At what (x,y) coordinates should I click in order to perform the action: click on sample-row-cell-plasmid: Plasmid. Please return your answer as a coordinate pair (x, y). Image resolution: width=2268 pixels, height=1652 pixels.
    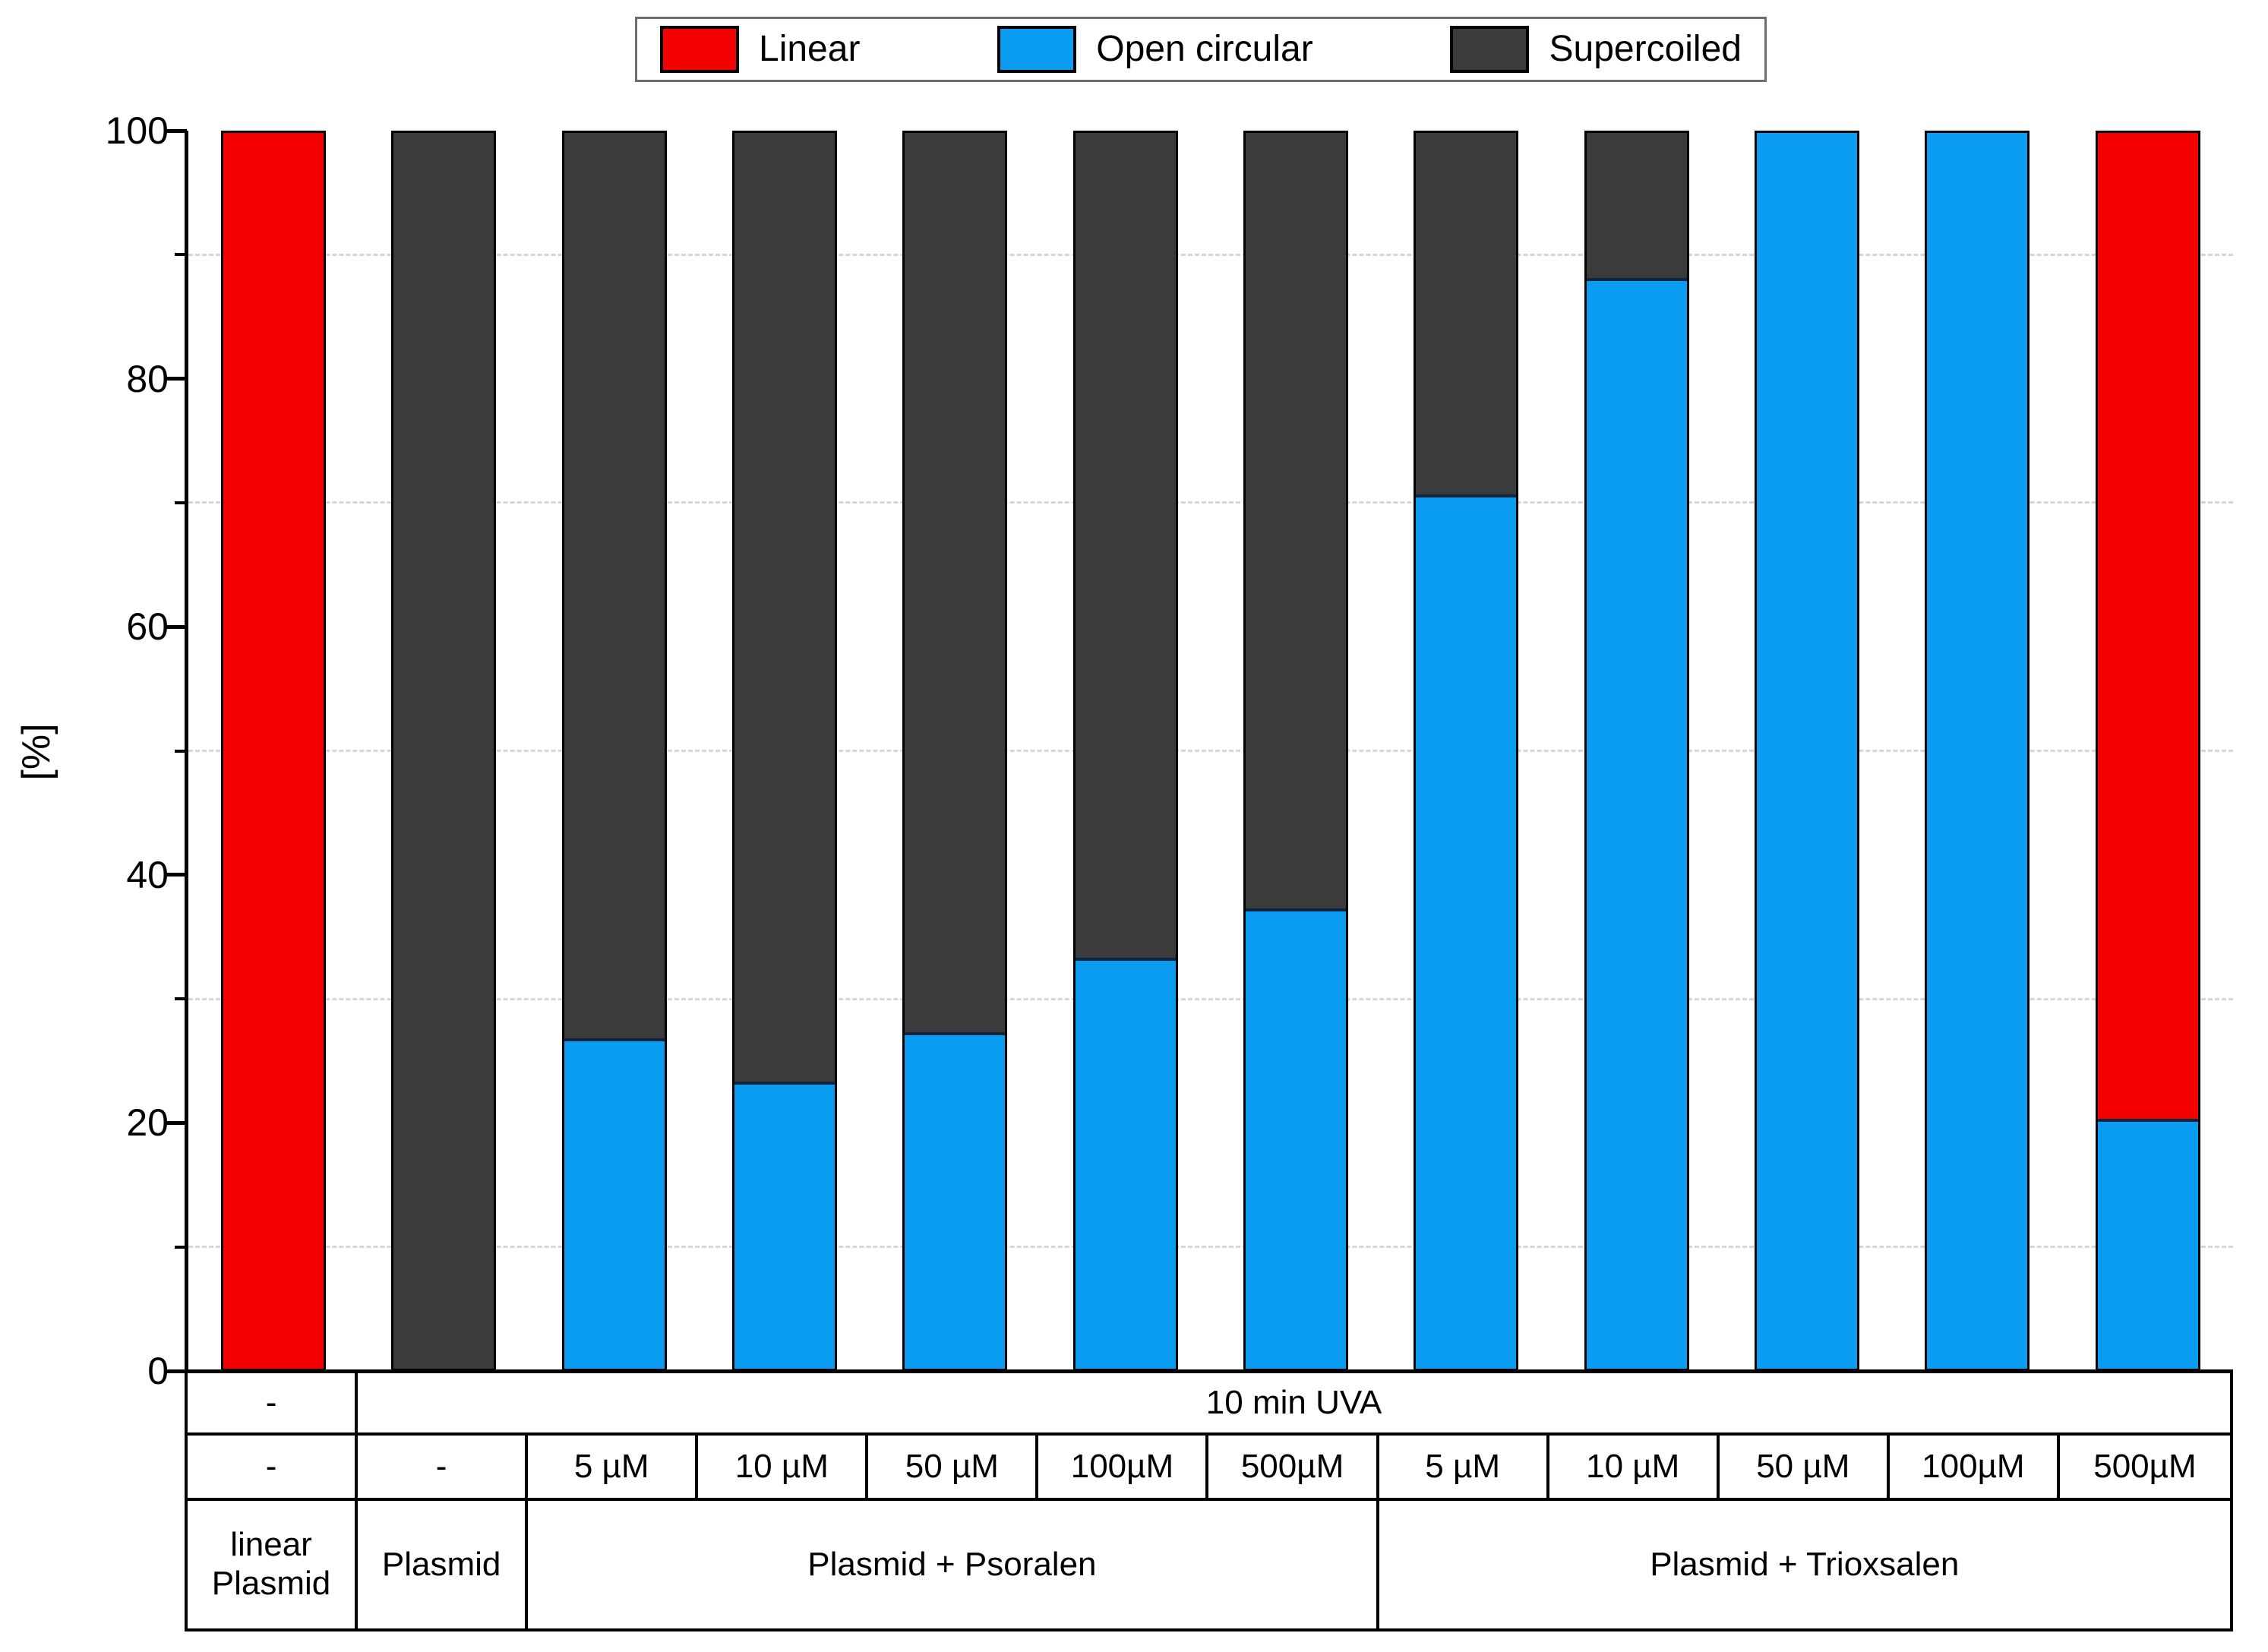
    Looking at the image, I should click on (443, 1564).